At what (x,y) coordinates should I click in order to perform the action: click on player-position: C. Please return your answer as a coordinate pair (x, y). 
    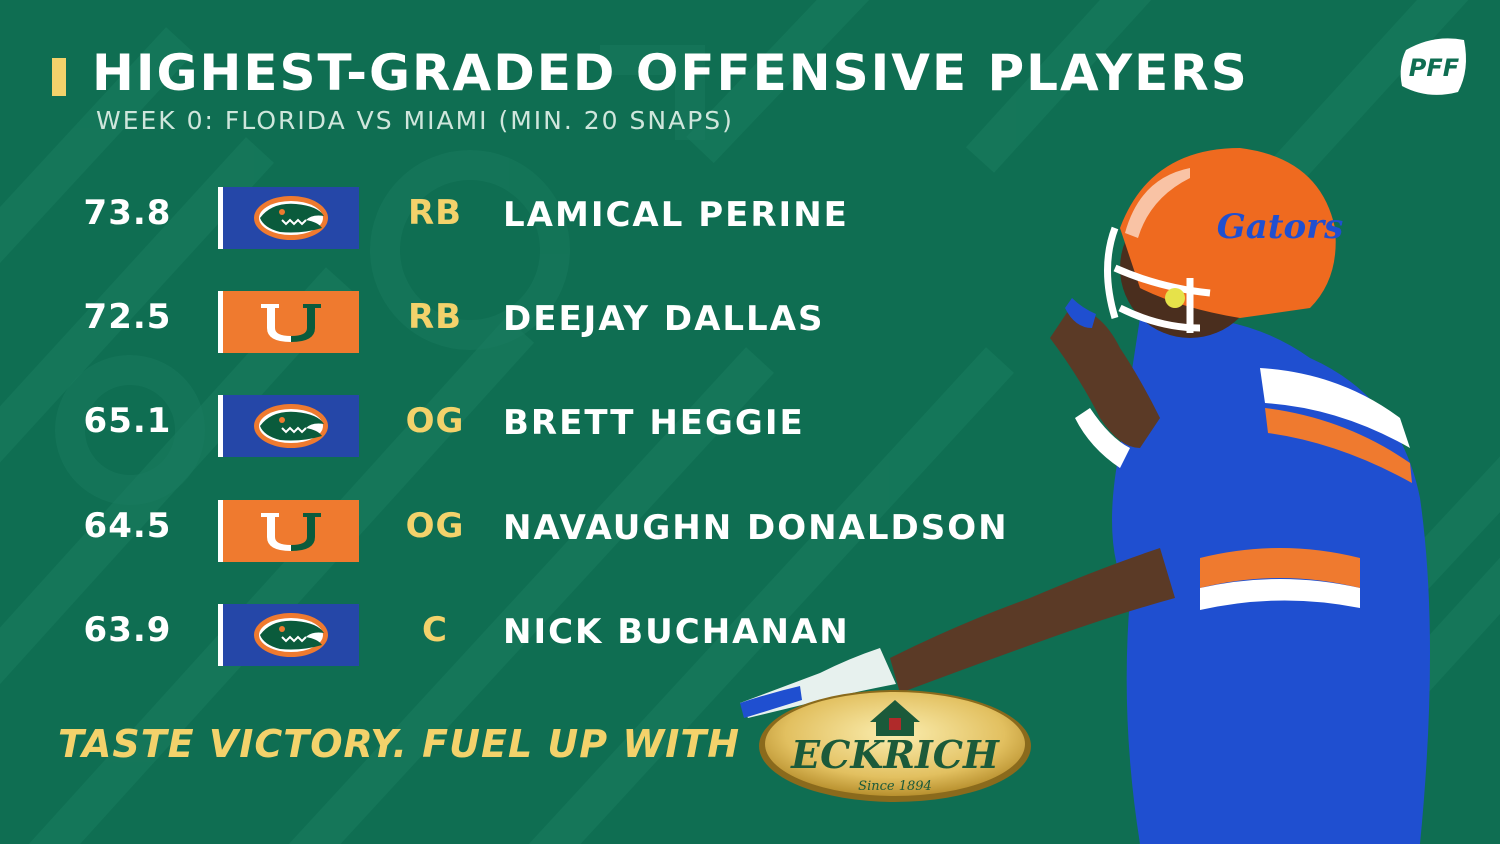
    Looking at the image, I should click on (435, 630).